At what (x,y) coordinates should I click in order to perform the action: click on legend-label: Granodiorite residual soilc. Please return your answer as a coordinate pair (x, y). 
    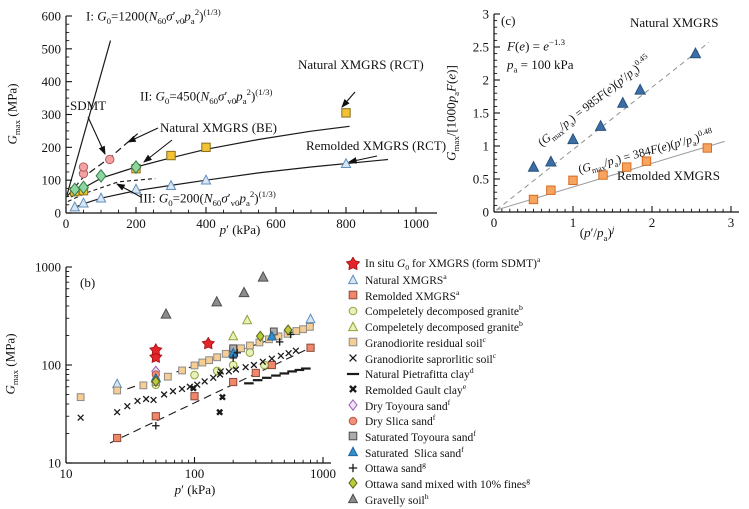
    Looking at the image, I should click on (425, 342).